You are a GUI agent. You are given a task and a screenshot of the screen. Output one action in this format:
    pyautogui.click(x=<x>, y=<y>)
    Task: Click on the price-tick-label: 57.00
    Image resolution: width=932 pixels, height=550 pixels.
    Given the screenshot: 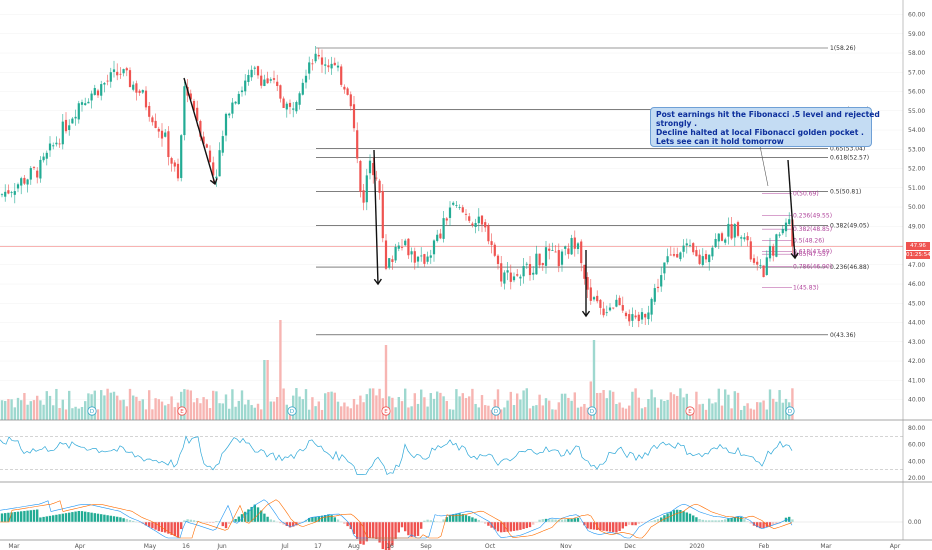 What is the action you would take?
    pyautogui.click(x=916, y=72)
    